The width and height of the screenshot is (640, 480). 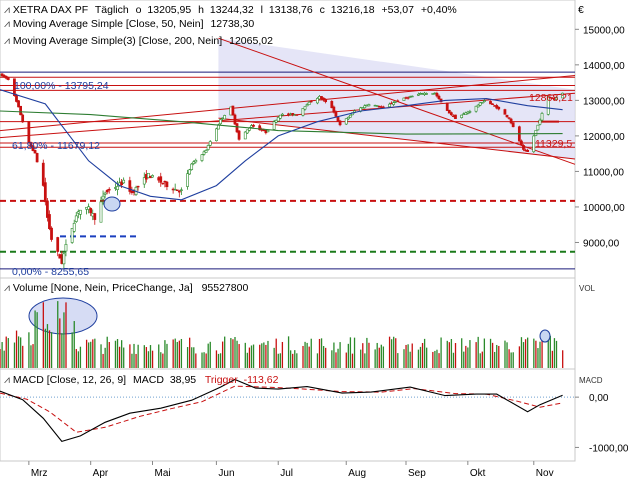 What do you see at coordinates (7, 10) in the screenshot?
I see `instrument-icon-glyph: ⩘` at bounding box center [7, 10].